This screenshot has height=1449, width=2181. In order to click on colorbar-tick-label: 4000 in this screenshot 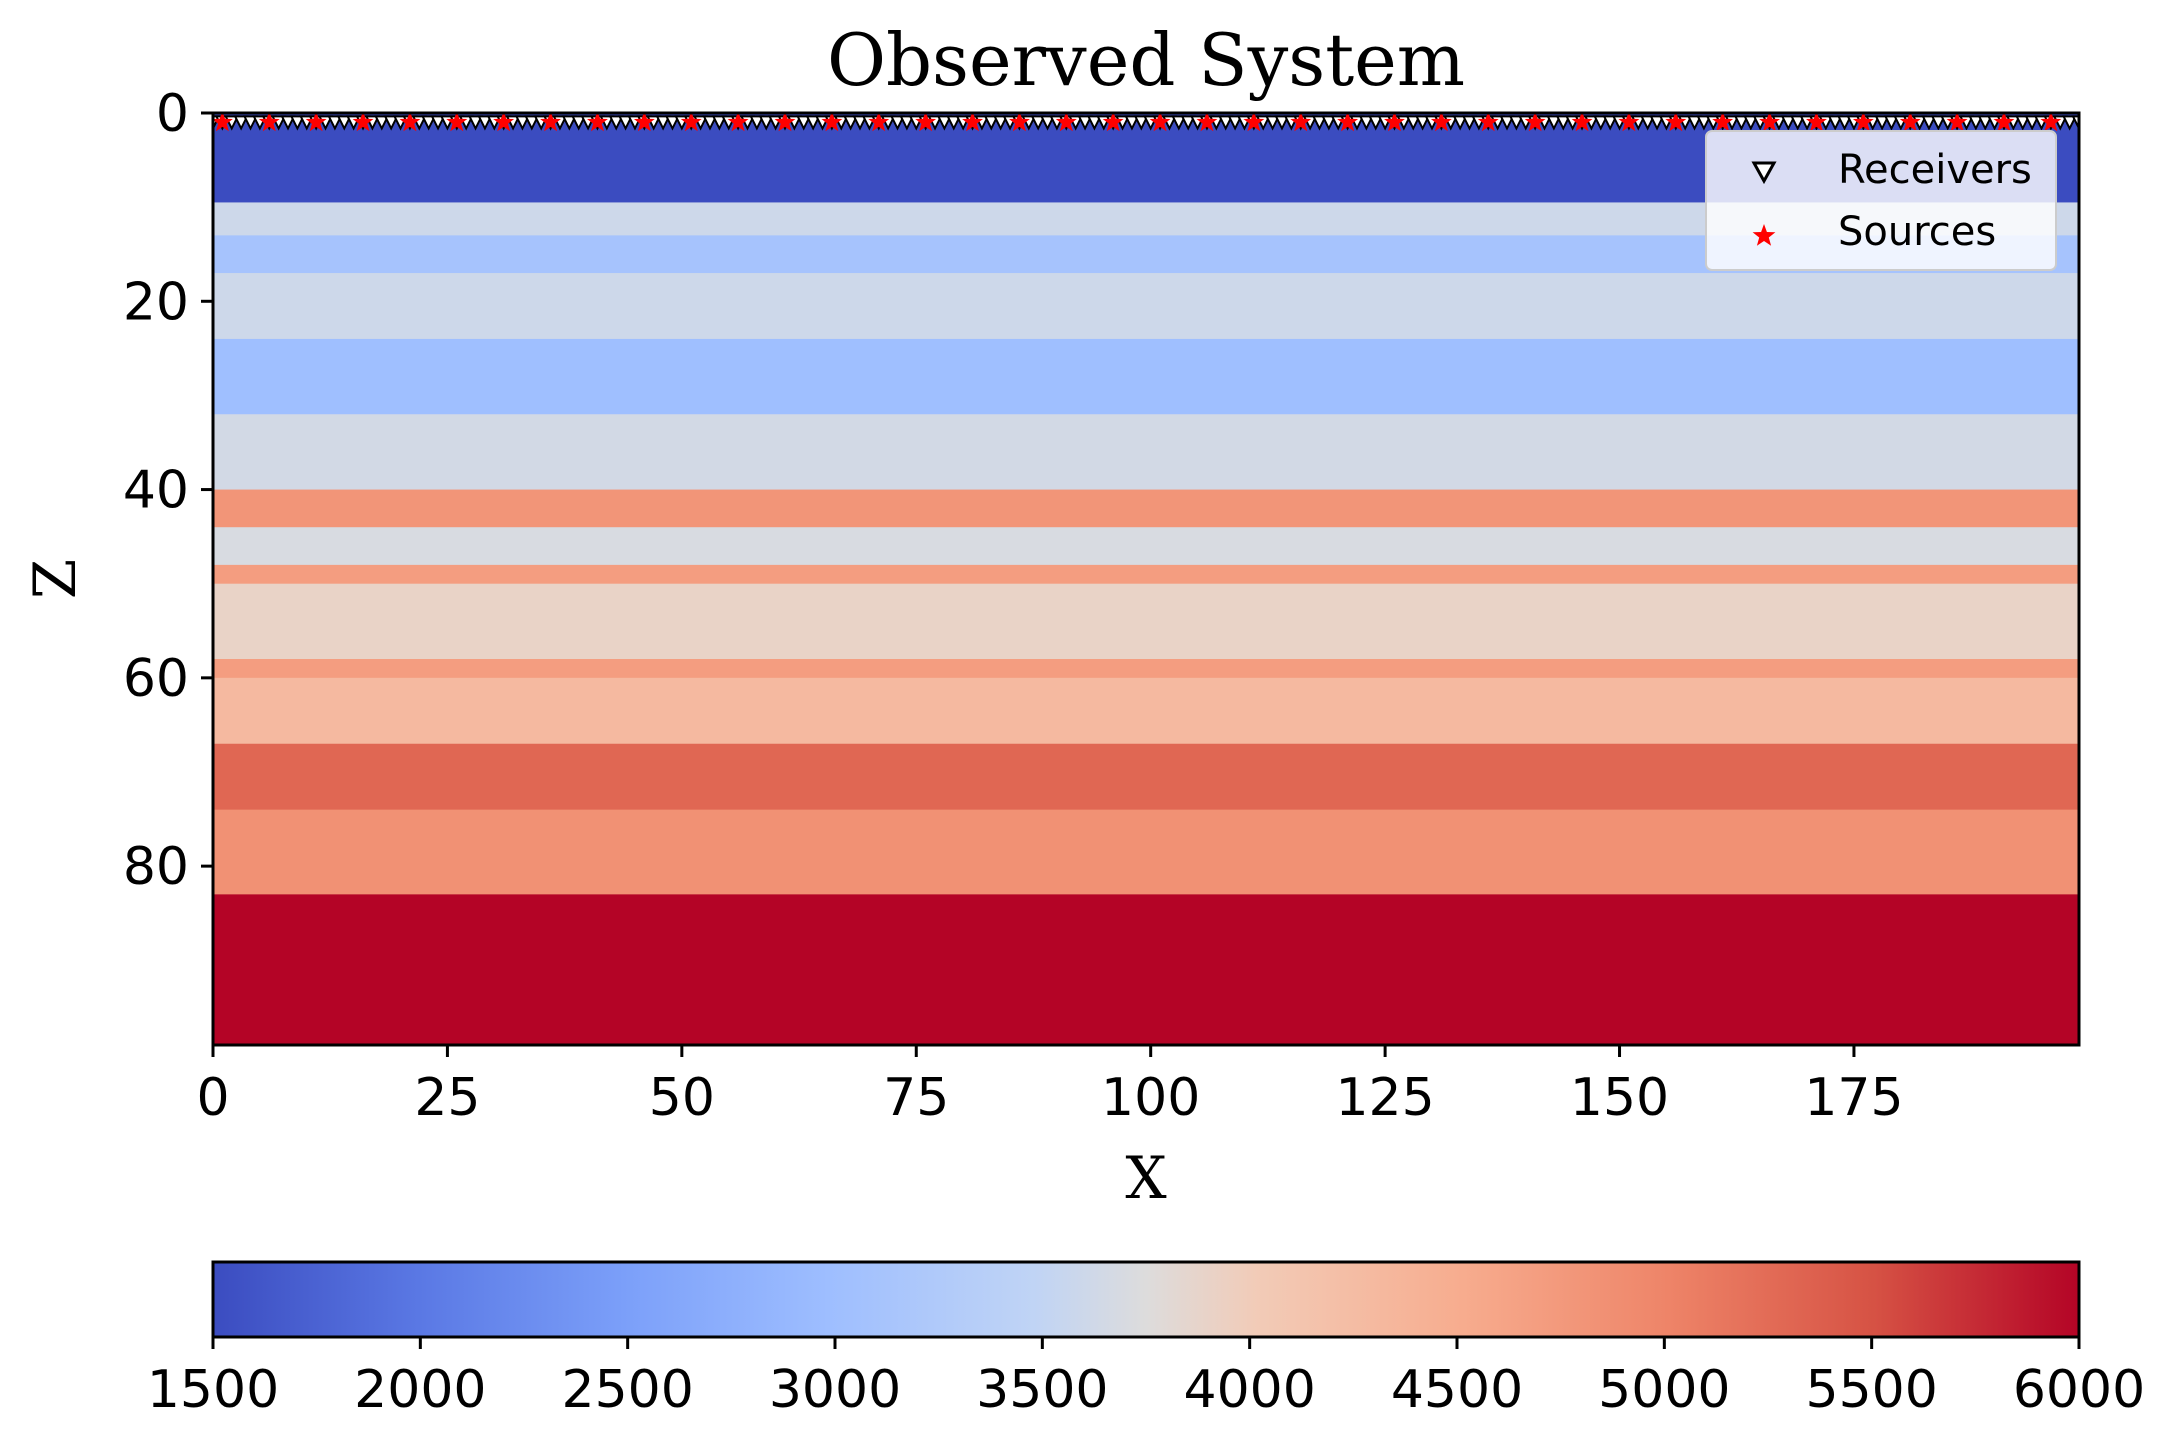, I will do `click(1249, 1390)`.